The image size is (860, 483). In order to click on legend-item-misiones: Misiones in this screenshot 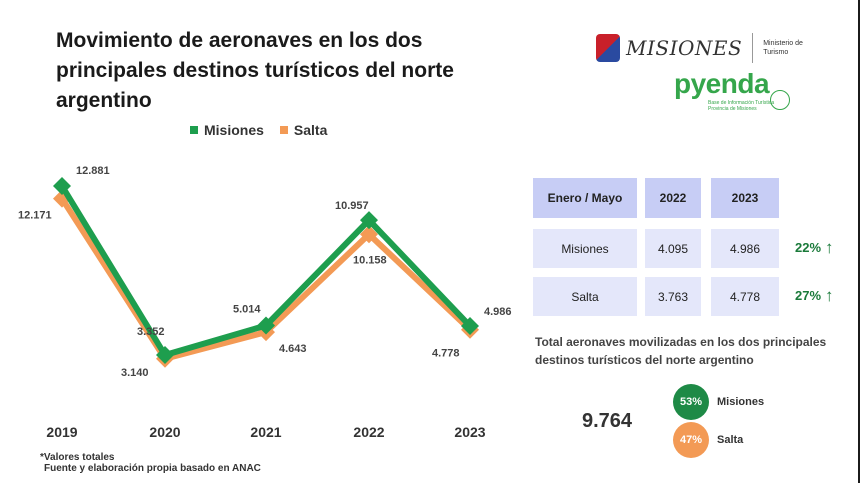, I will do `click(227, 130)`.